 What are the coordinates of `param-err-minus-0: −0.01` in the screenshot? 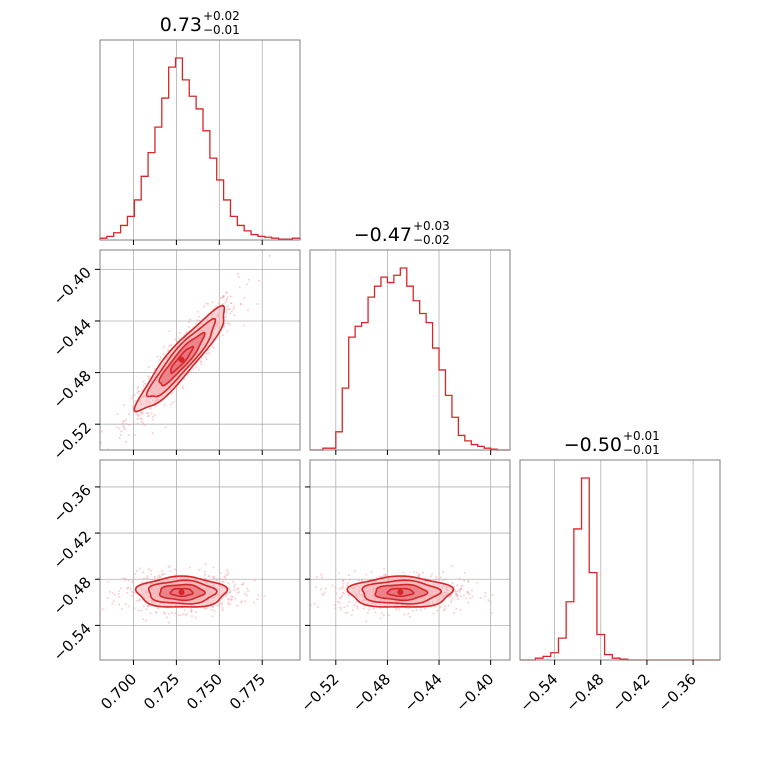 It's located at (221, 30).